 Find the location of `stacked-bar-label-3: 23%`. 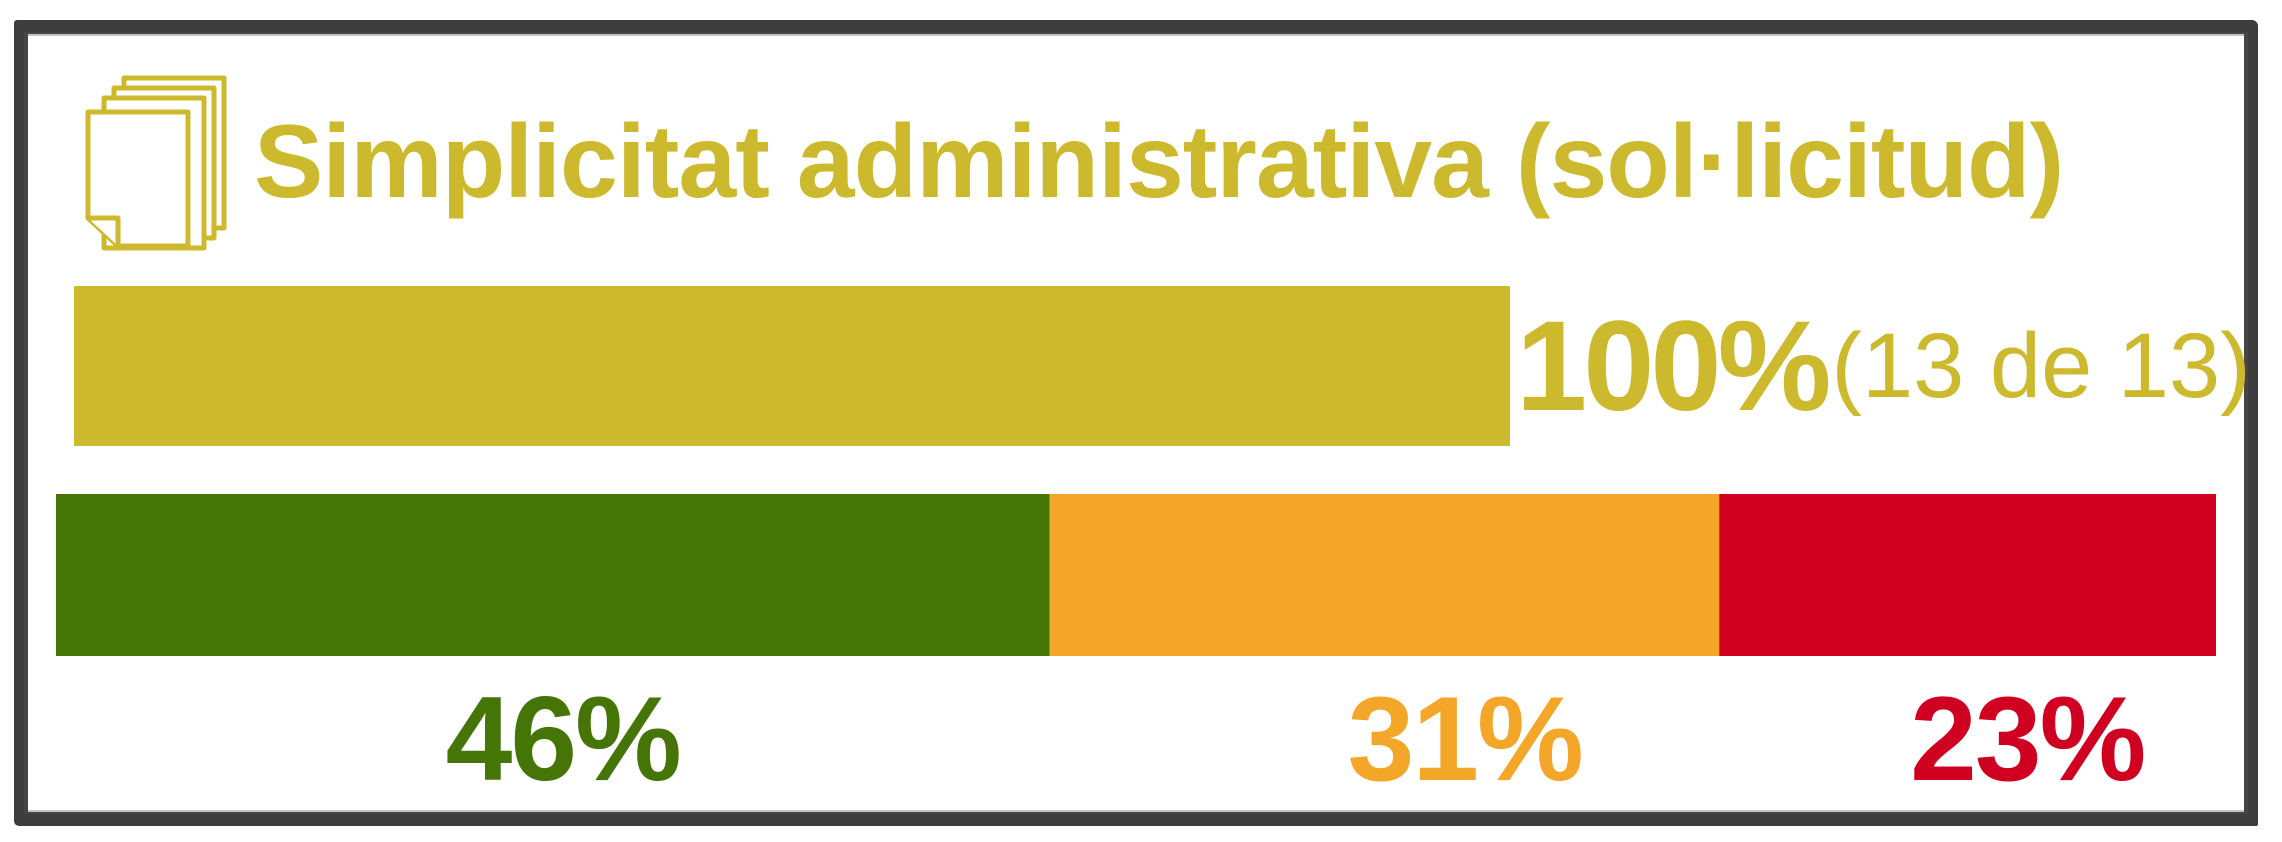

stacked-bar-label-3: 23% is located at coordinates (2028, 739).